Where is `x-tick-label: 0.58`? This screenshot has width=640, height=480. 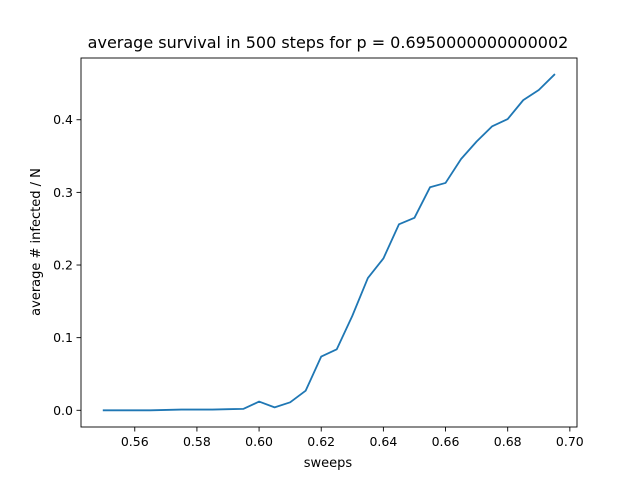
x-tick-label: 0.58 is located at coordinates (197, 441).